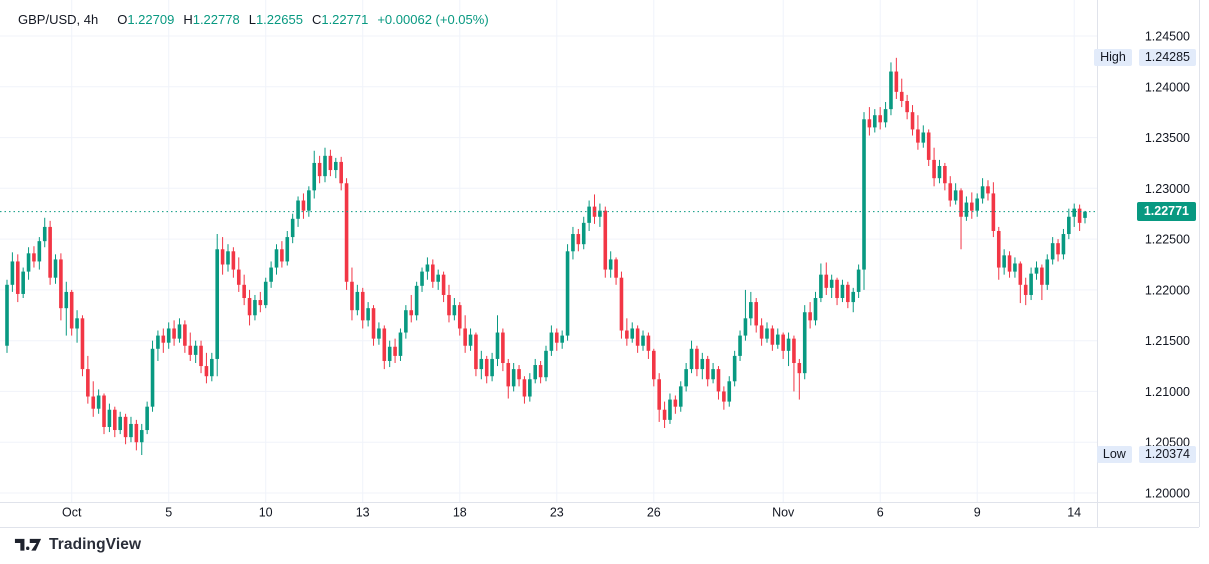 This screenshot has width=1209, height=564. Describe the element at coordinates (151, 19) in the screenshot. I see `ohlc-open-value: 1.22709` at that location.